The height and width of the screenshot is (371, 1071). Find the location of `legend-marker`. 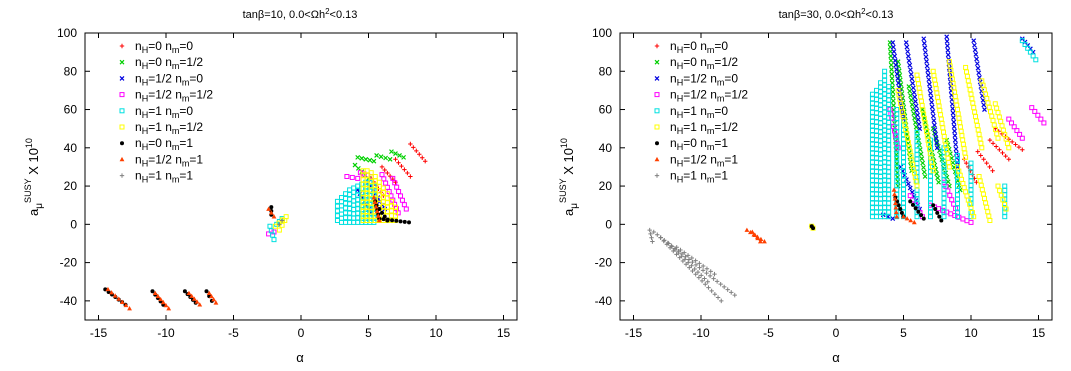

legend-marker is located at coordinates (657, 143).